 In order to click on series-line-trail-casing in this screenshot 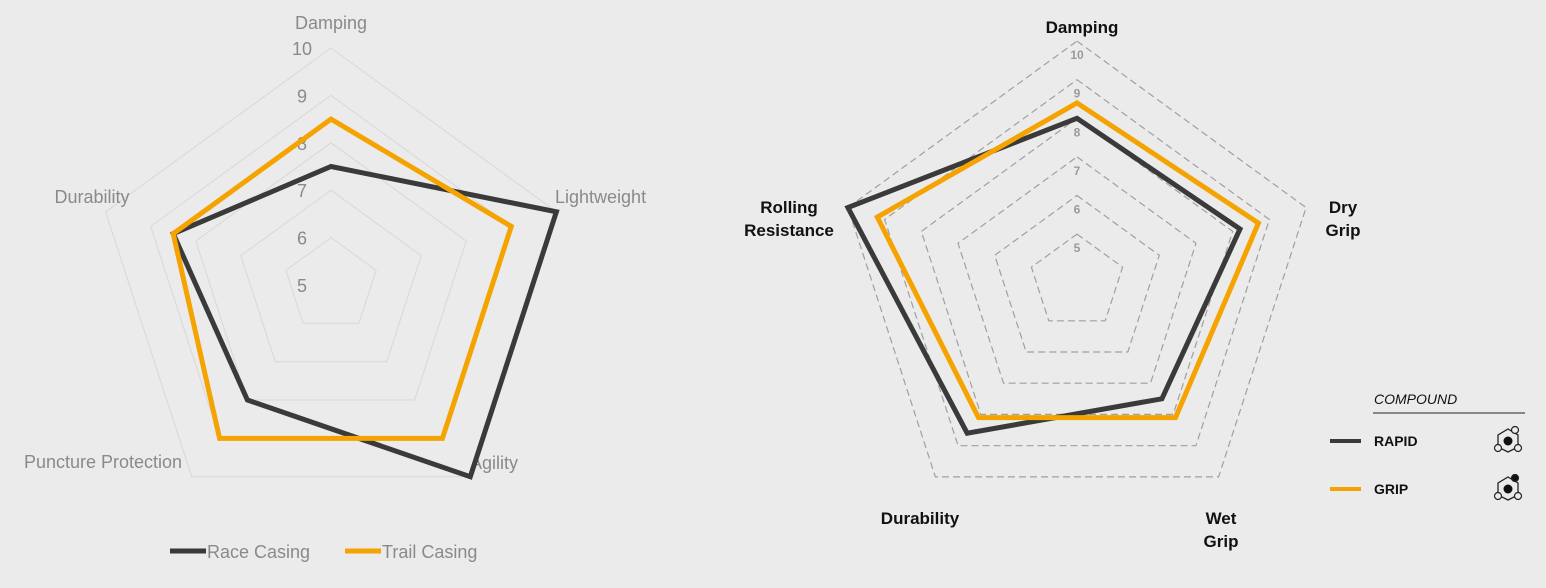, I will do `click(342, 278)`.